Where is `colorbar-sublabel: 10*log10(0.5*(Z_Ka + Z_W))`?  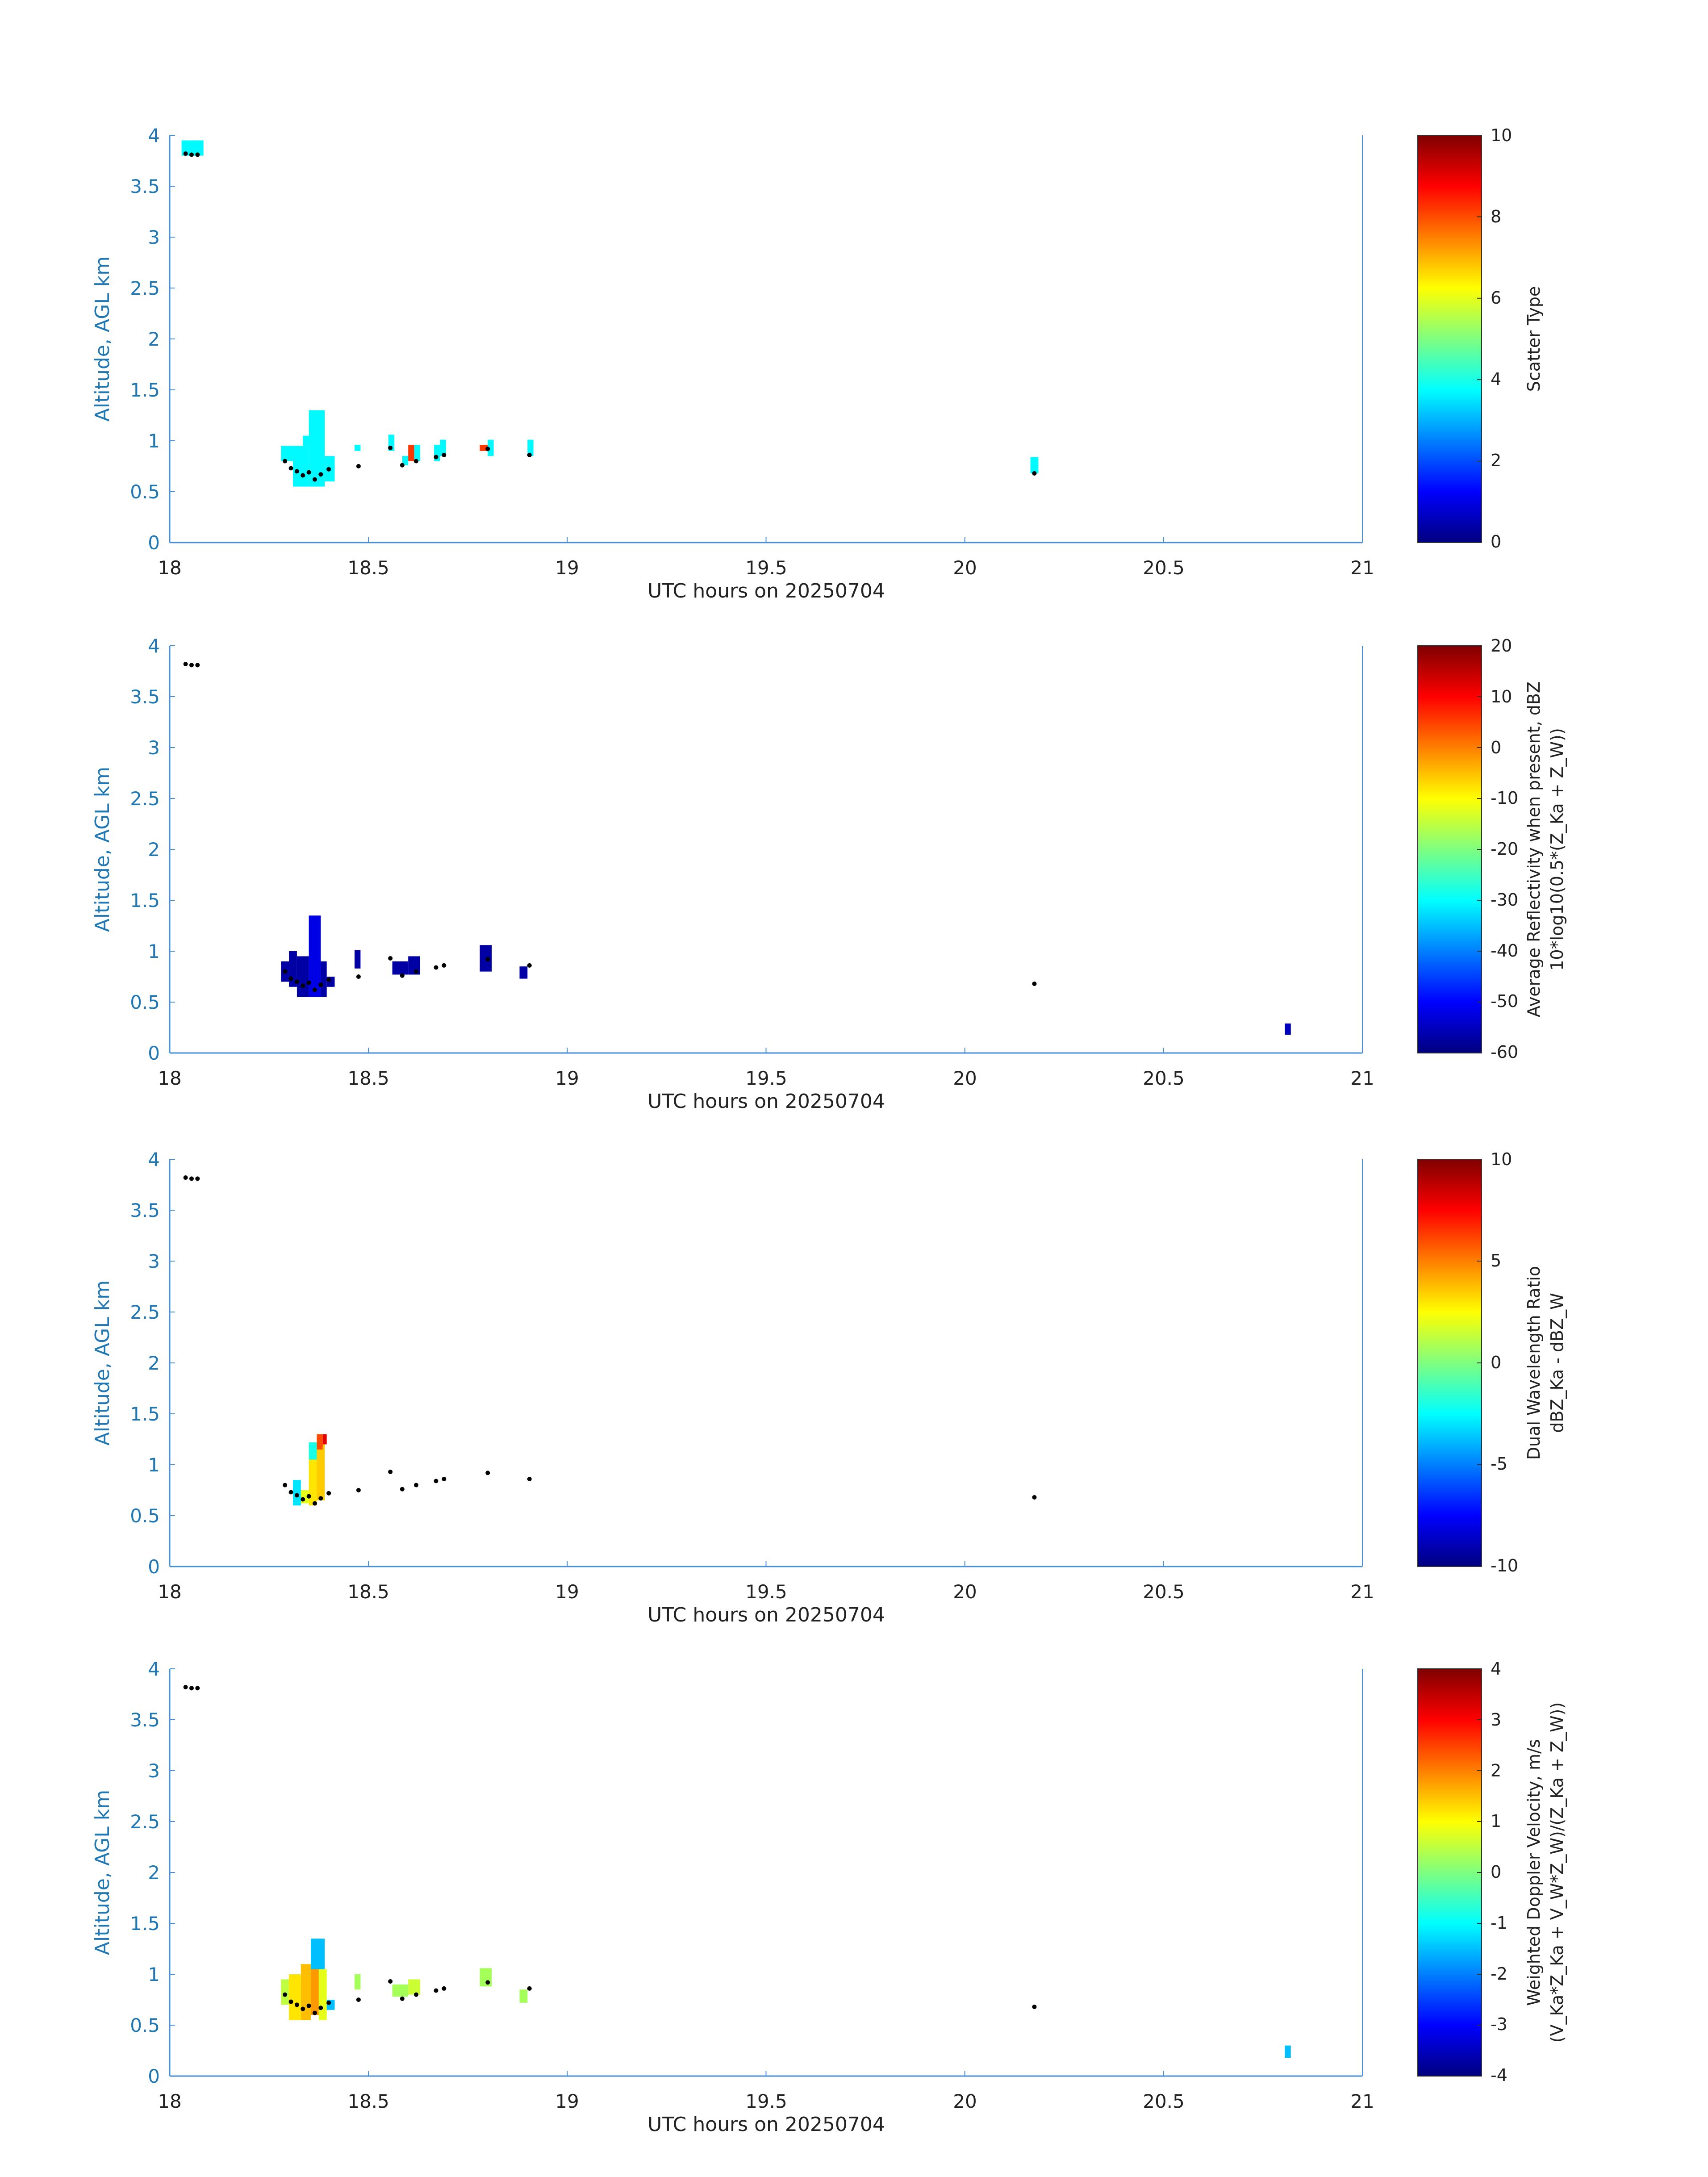 colorbar-sublabel: 10*log10(0.5*(Z_Ka + Z_W)) is located at coordinates (1557, 849).